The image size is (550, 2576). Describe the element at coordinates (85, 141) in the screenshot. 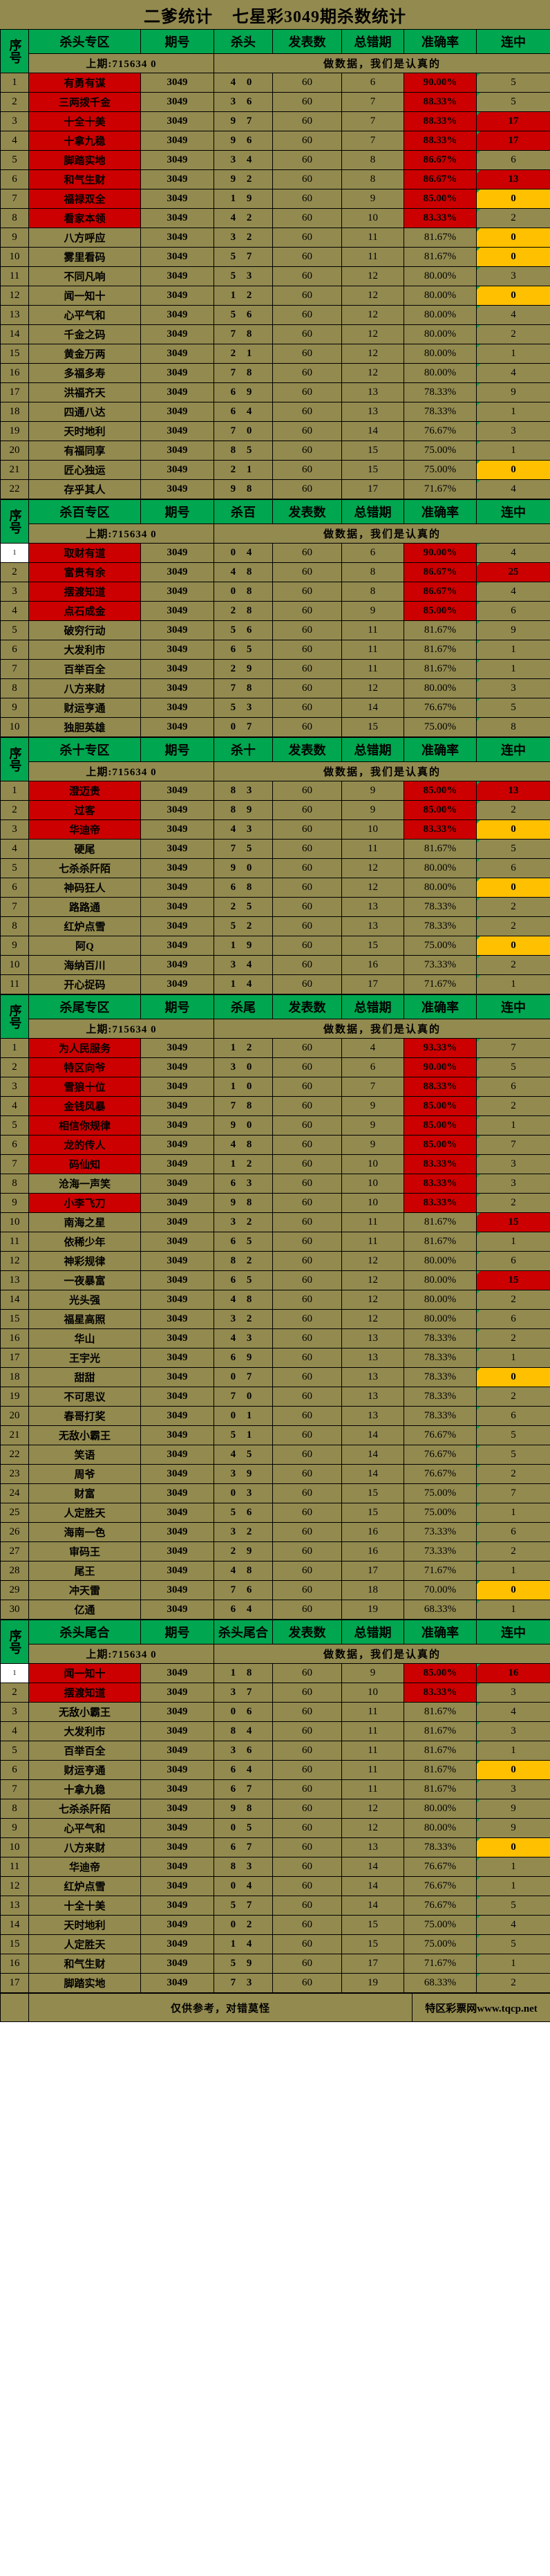

I see `expert-name: 十拿九稳` at that location.